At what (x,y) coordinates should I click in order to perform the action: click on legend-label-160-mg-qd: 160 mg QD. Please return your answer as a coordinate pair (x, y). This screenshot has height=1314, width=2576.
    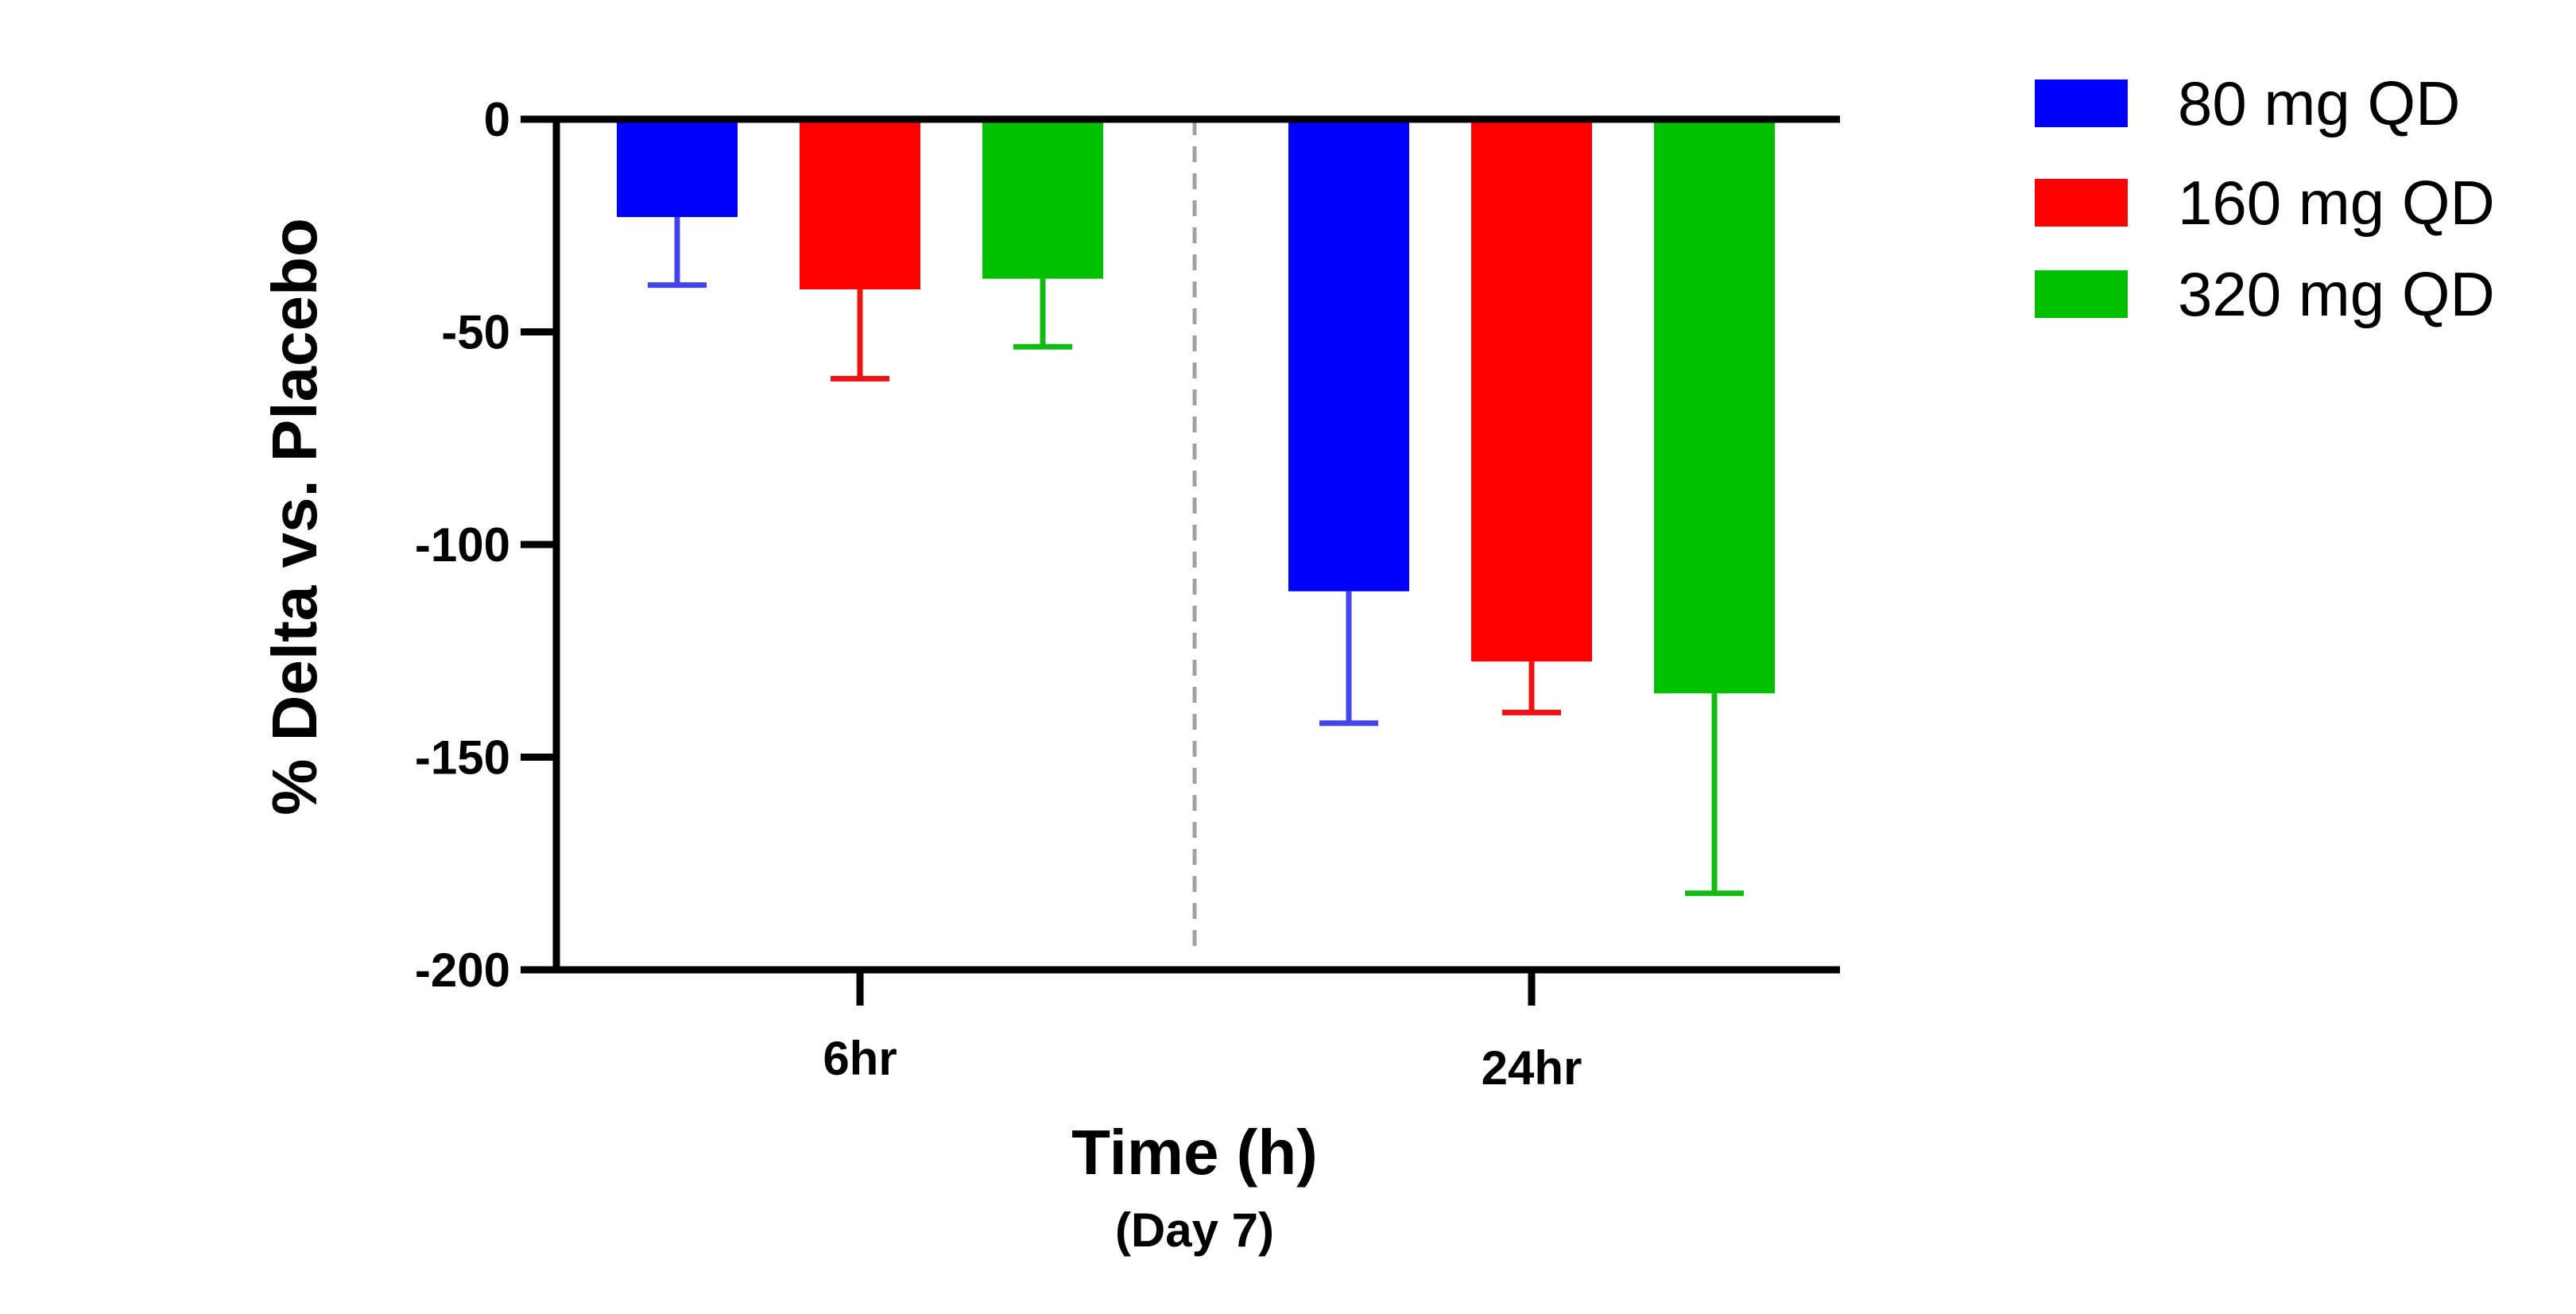
    Looking at the image, I should click on (2336, 203).